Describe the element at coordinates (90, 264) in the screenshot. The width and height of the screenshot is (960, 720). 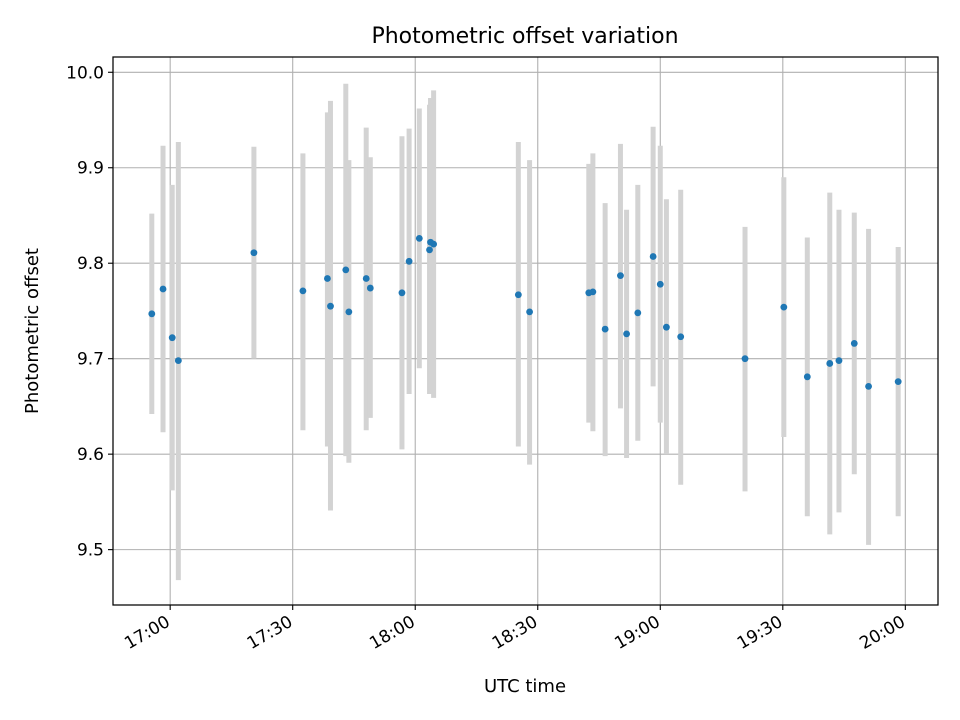
I see `y-tick-label: 9.8` at that location.